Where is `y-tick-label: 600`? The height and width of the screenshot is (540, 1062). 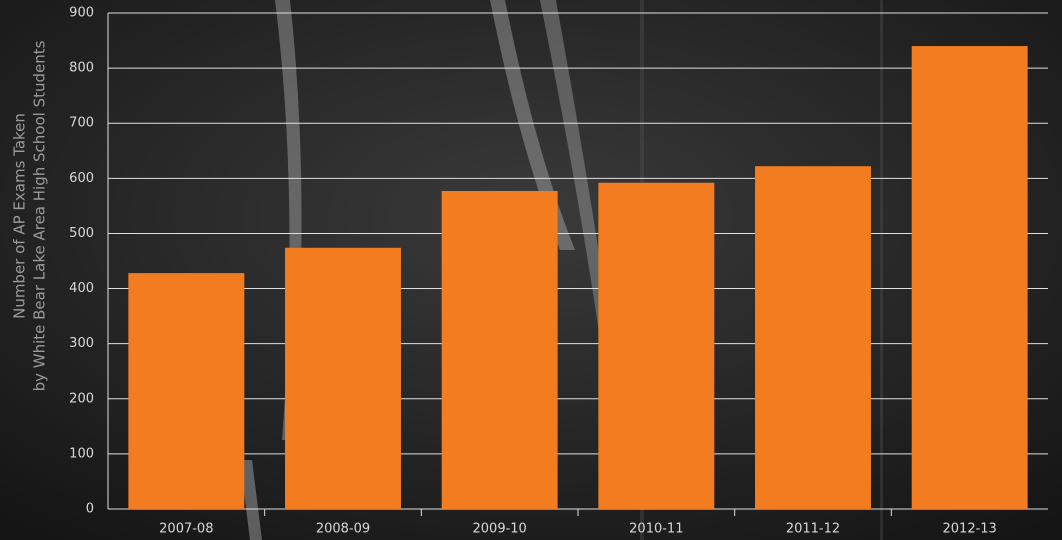 y-tick-label: 600 is located at coordinates (81, 178).